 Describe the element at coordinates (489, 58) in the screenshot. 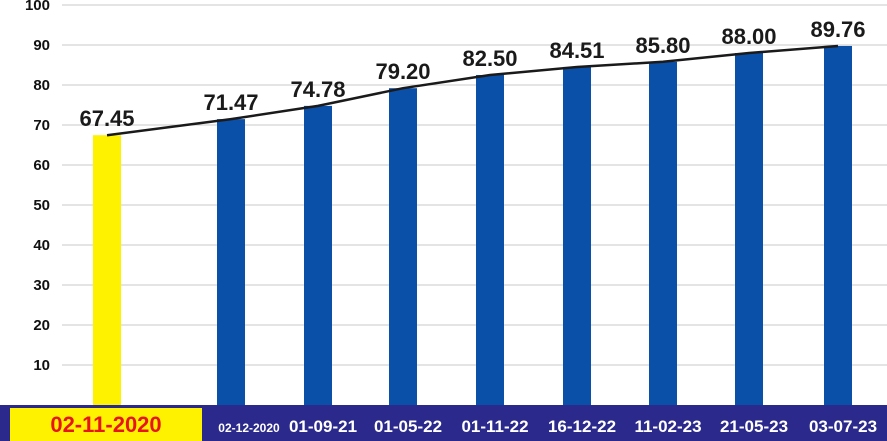

I see `data-label: 82.50` at that location.